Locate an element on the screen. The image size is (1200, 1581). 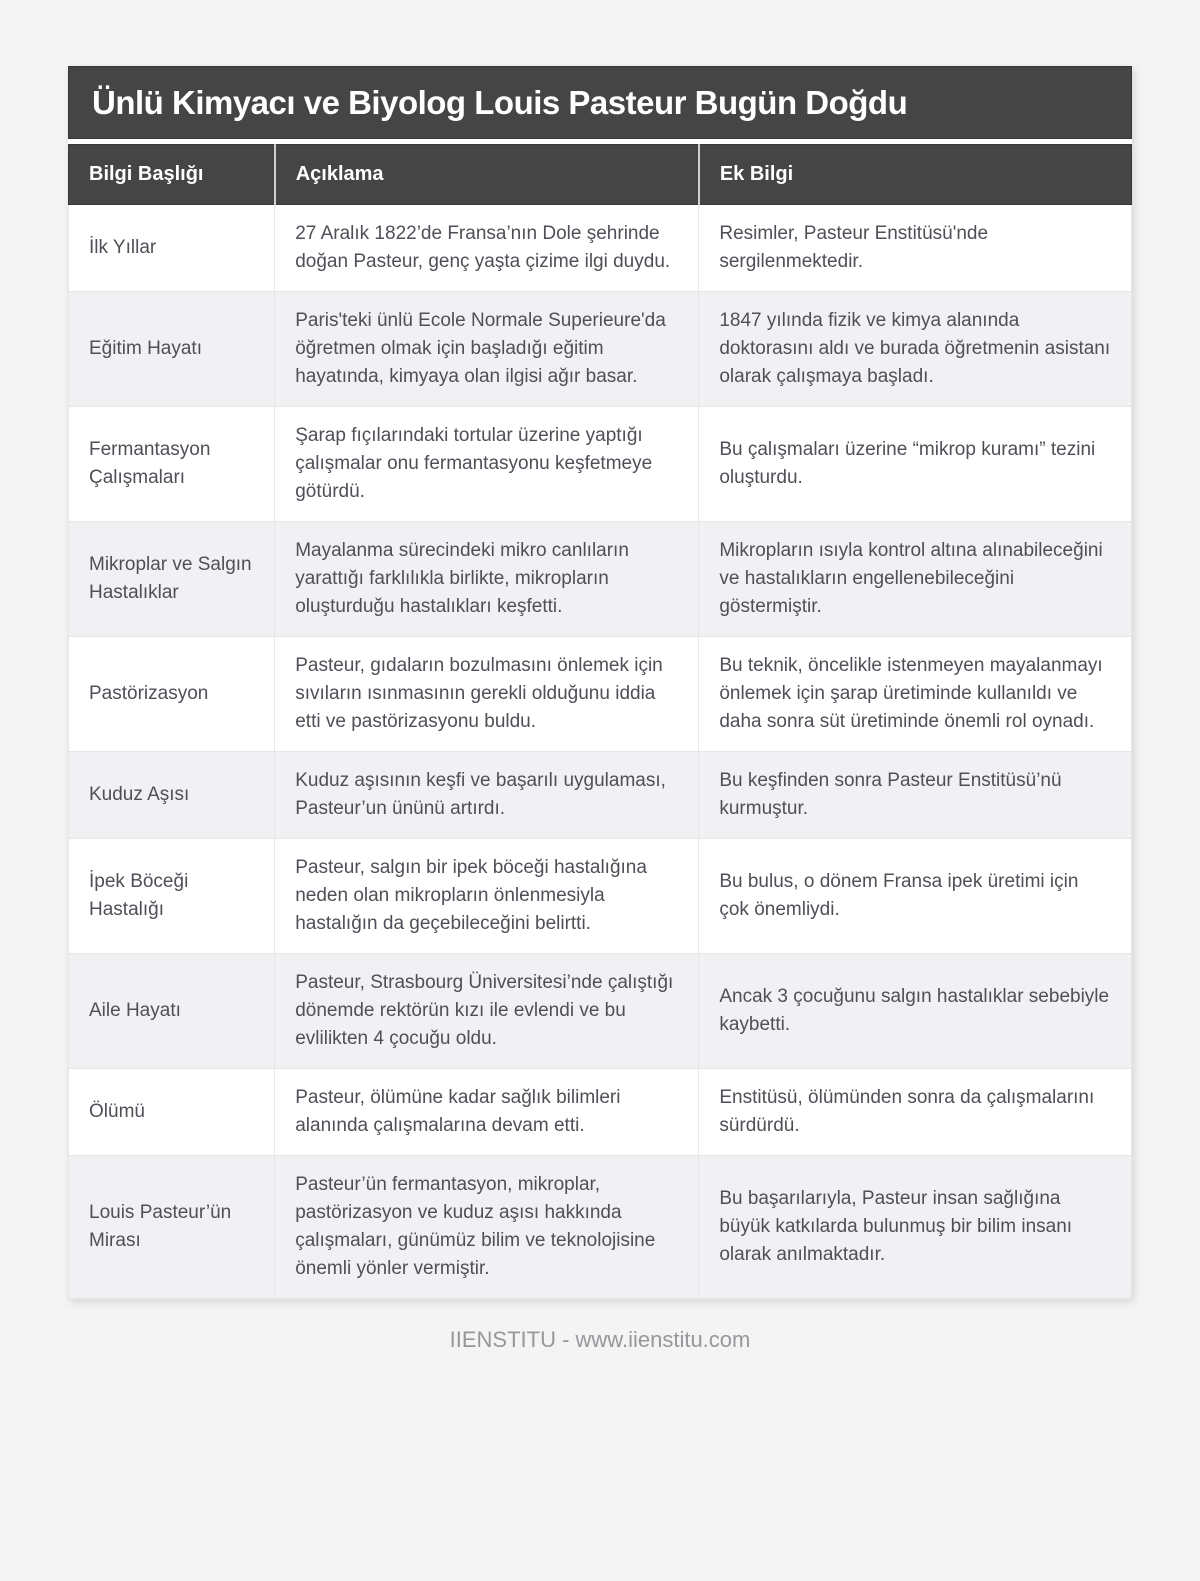
info-title-cell: Kuduz Aşısı is located at coordinates (171, 795).